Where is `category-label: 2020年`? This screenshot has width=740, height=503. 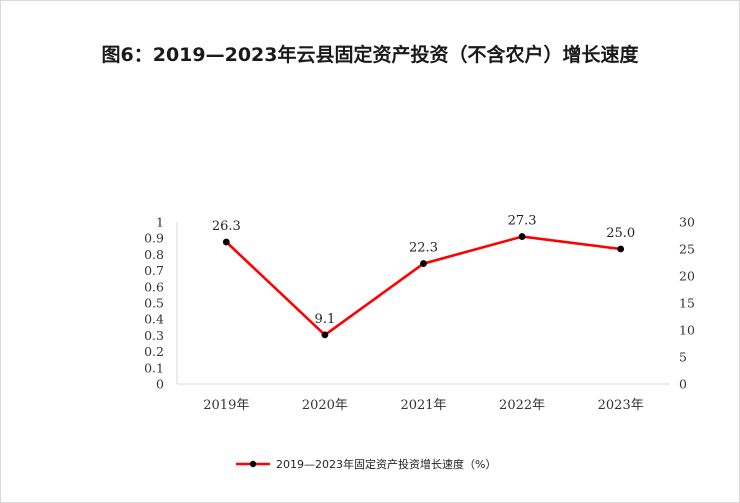 category-label: 2020年 is located at coordinates (325, 405).